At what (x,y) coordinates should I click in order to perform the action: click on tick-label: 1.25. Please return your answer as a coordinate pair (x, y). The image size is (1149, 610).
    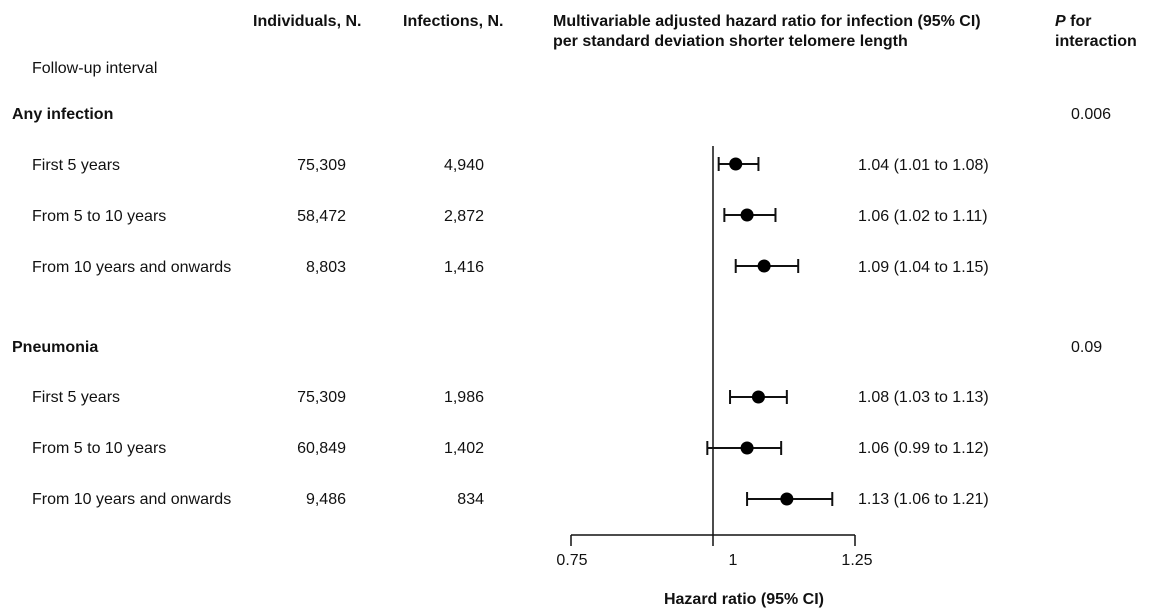
    Looking at the image, I should click on (857, 560).